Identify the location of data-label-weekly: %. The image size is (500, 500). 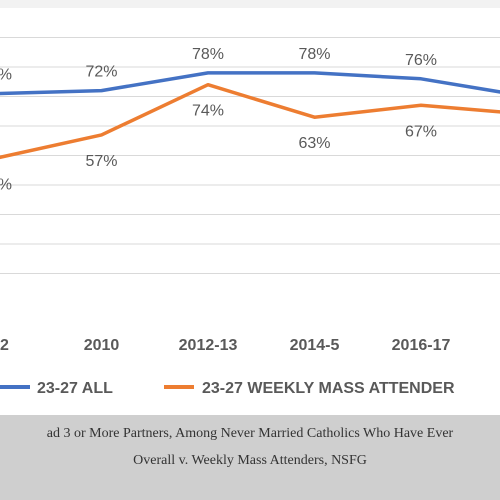
(6, 184).